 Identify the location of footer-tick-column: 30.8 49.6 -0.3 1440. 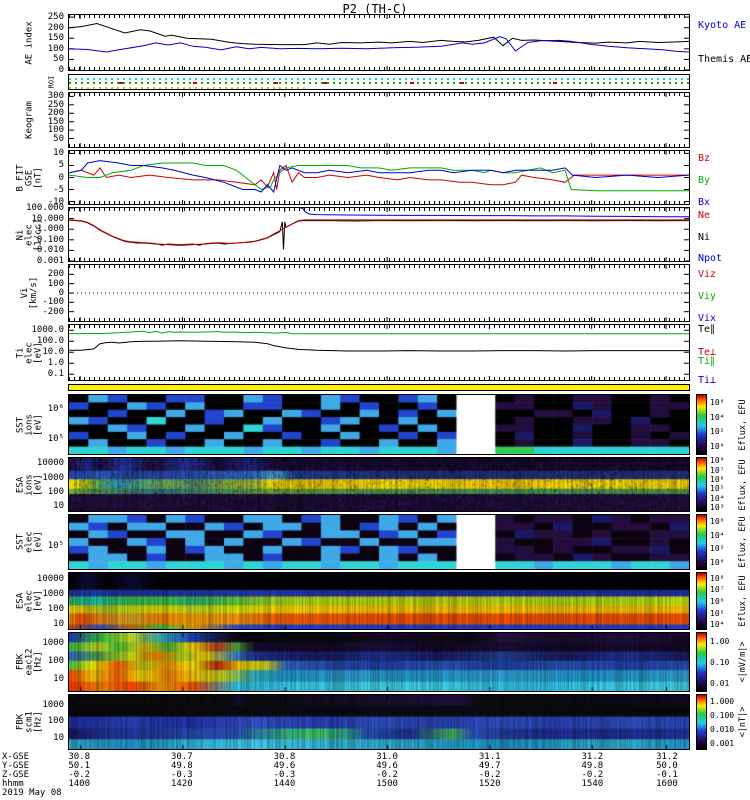
(284, 770).